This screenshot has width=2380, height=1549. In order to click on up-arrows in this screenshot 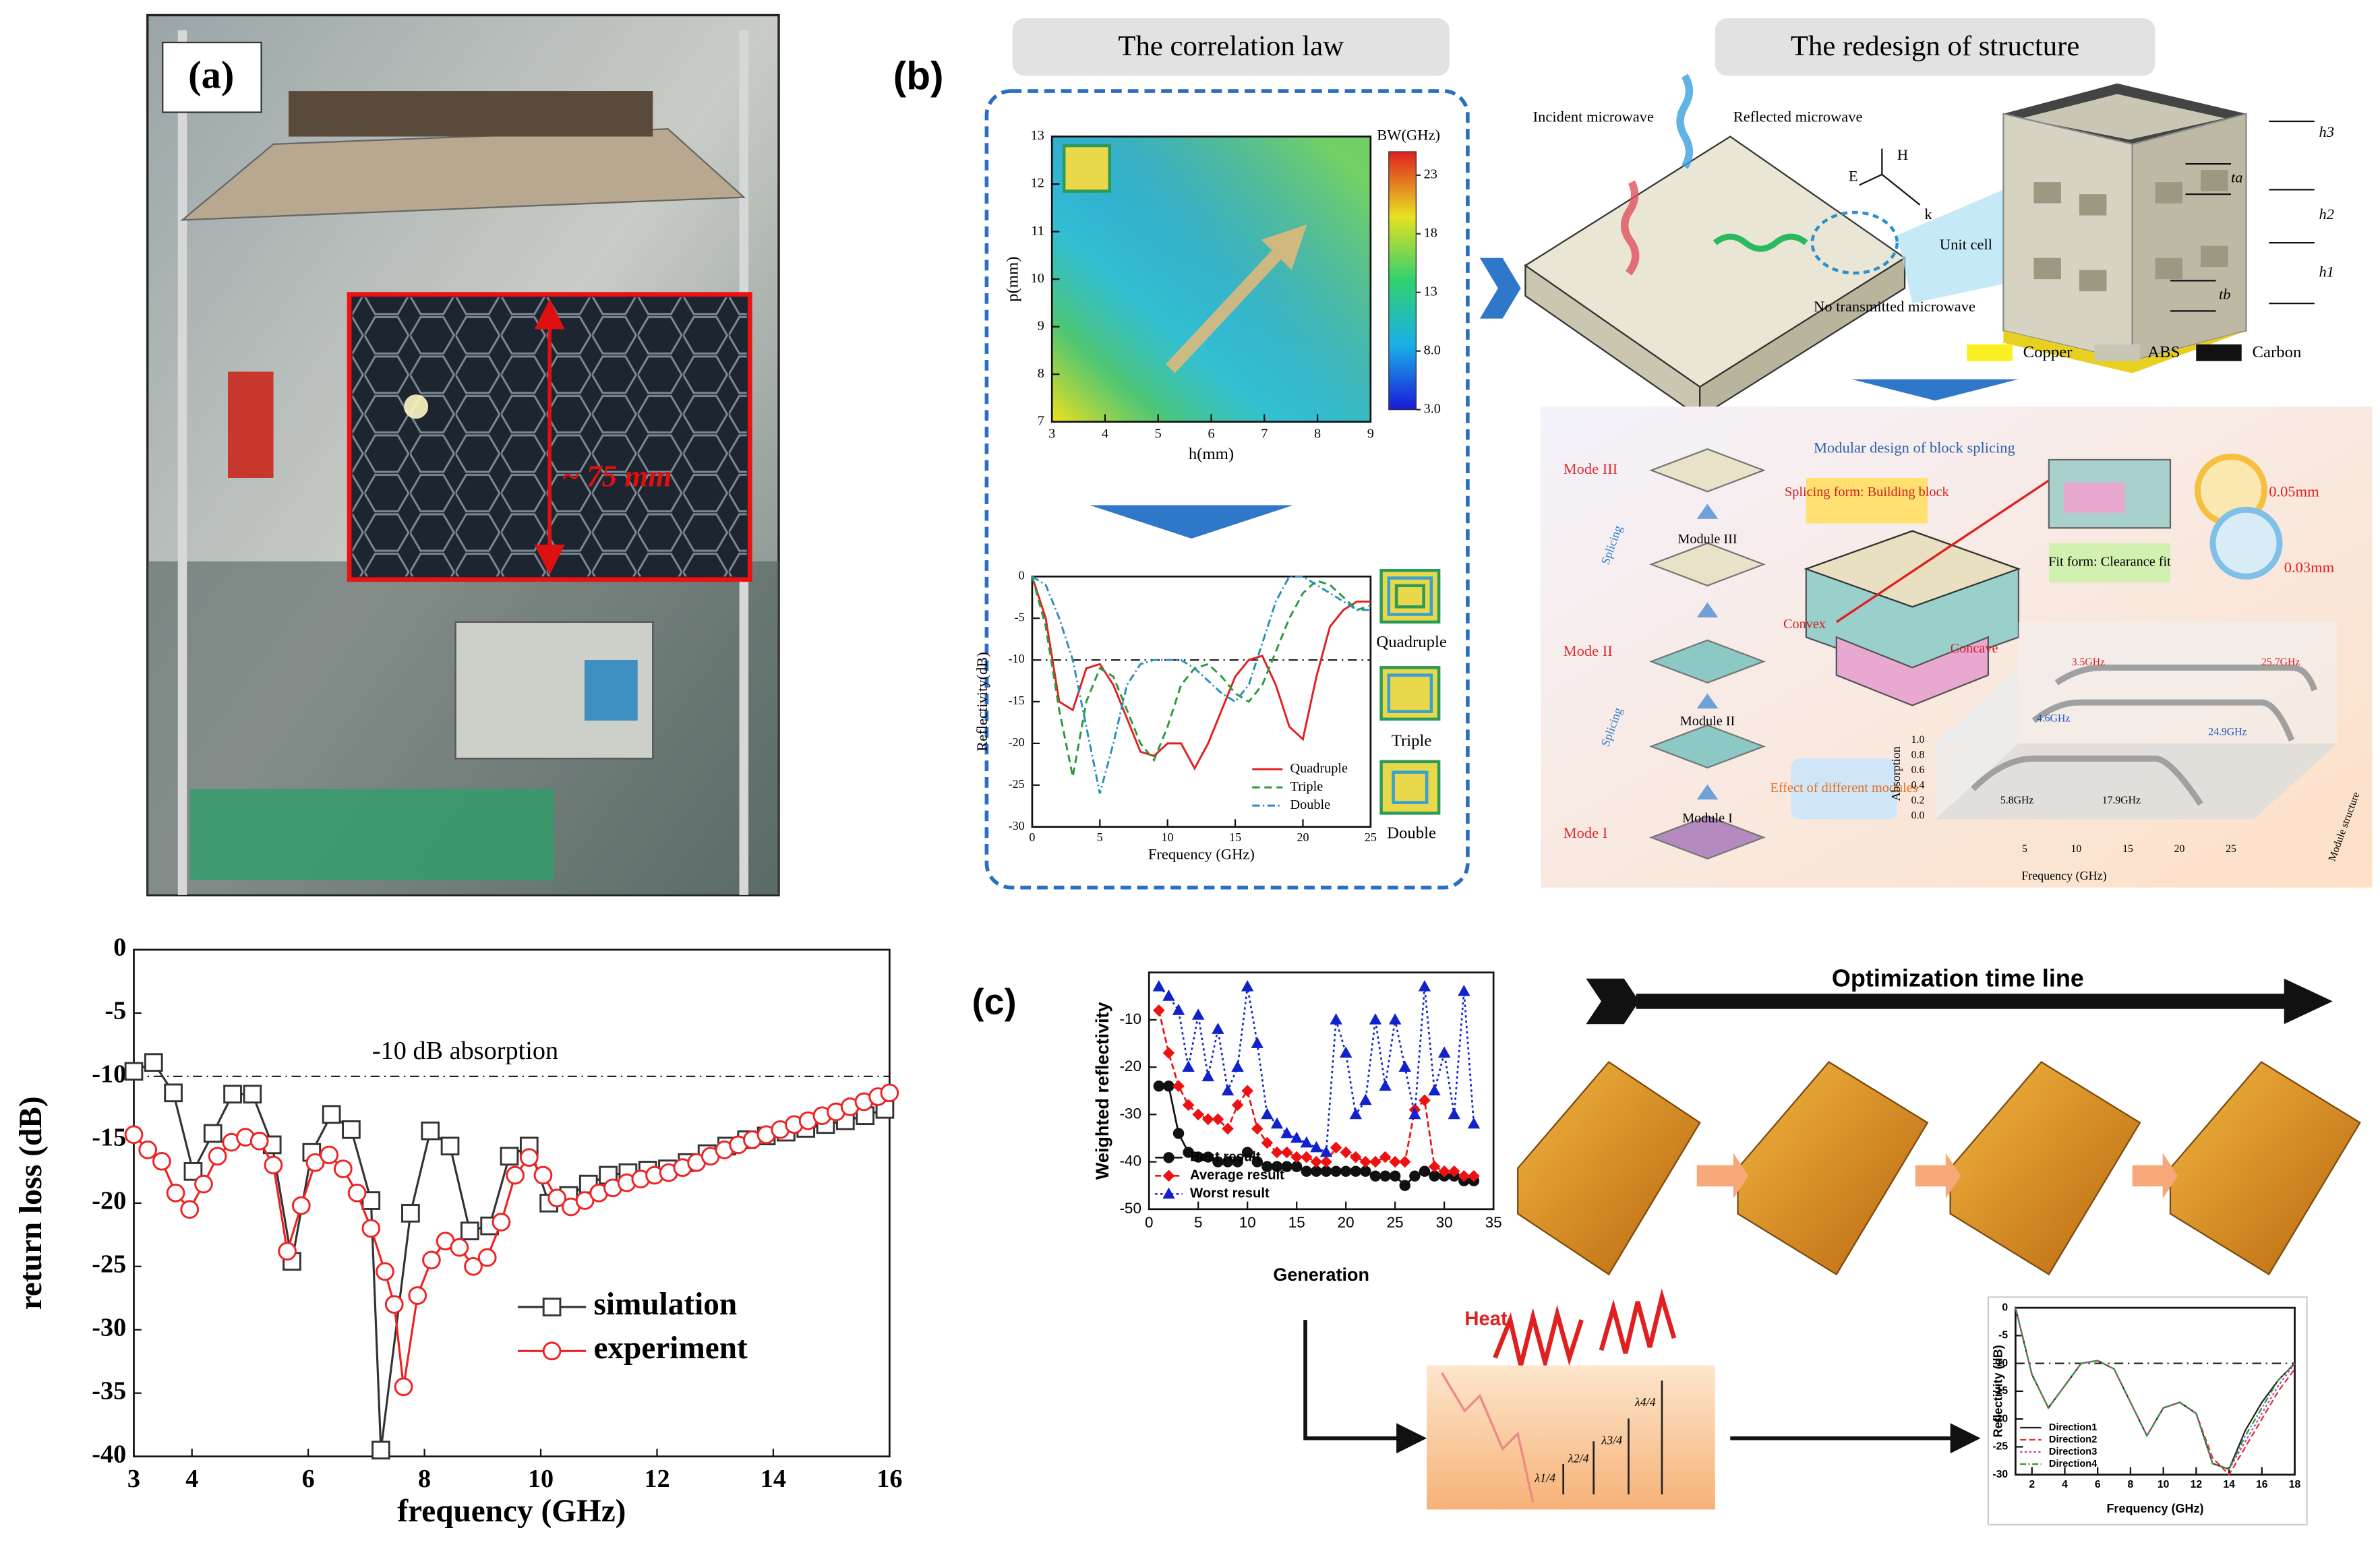, I will do `click(1707, 652)`.